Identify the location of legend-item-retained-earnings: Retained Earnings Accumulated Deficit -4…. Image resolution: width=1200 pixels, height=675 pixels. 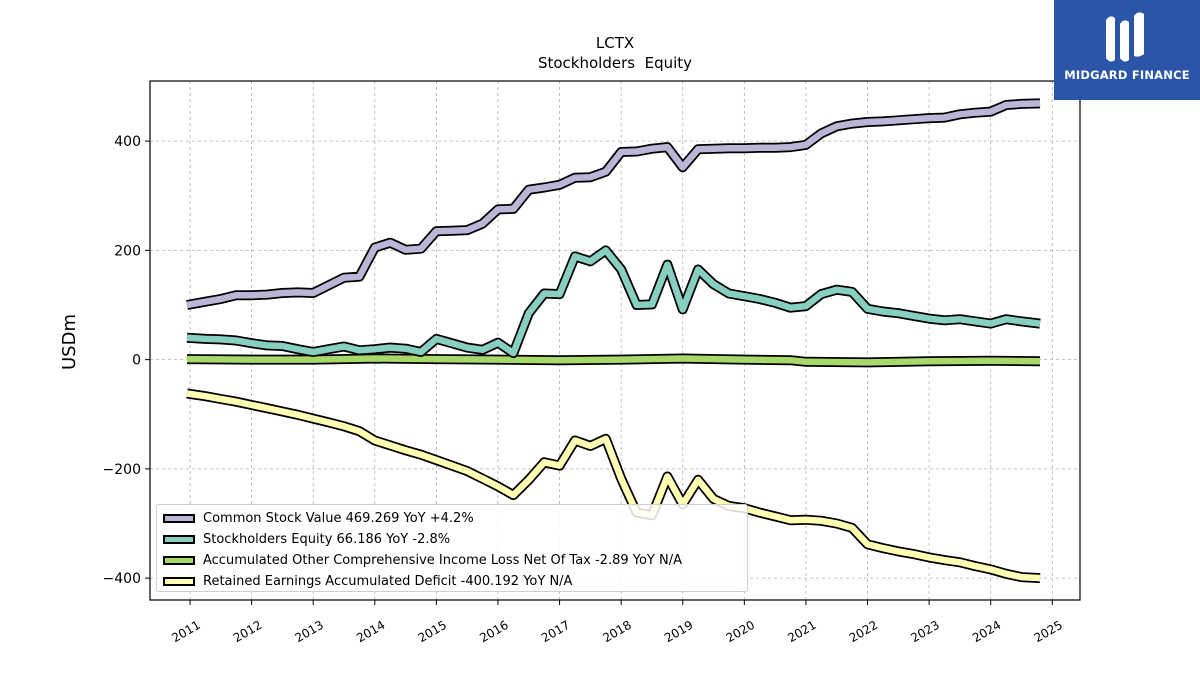
(452, 581).